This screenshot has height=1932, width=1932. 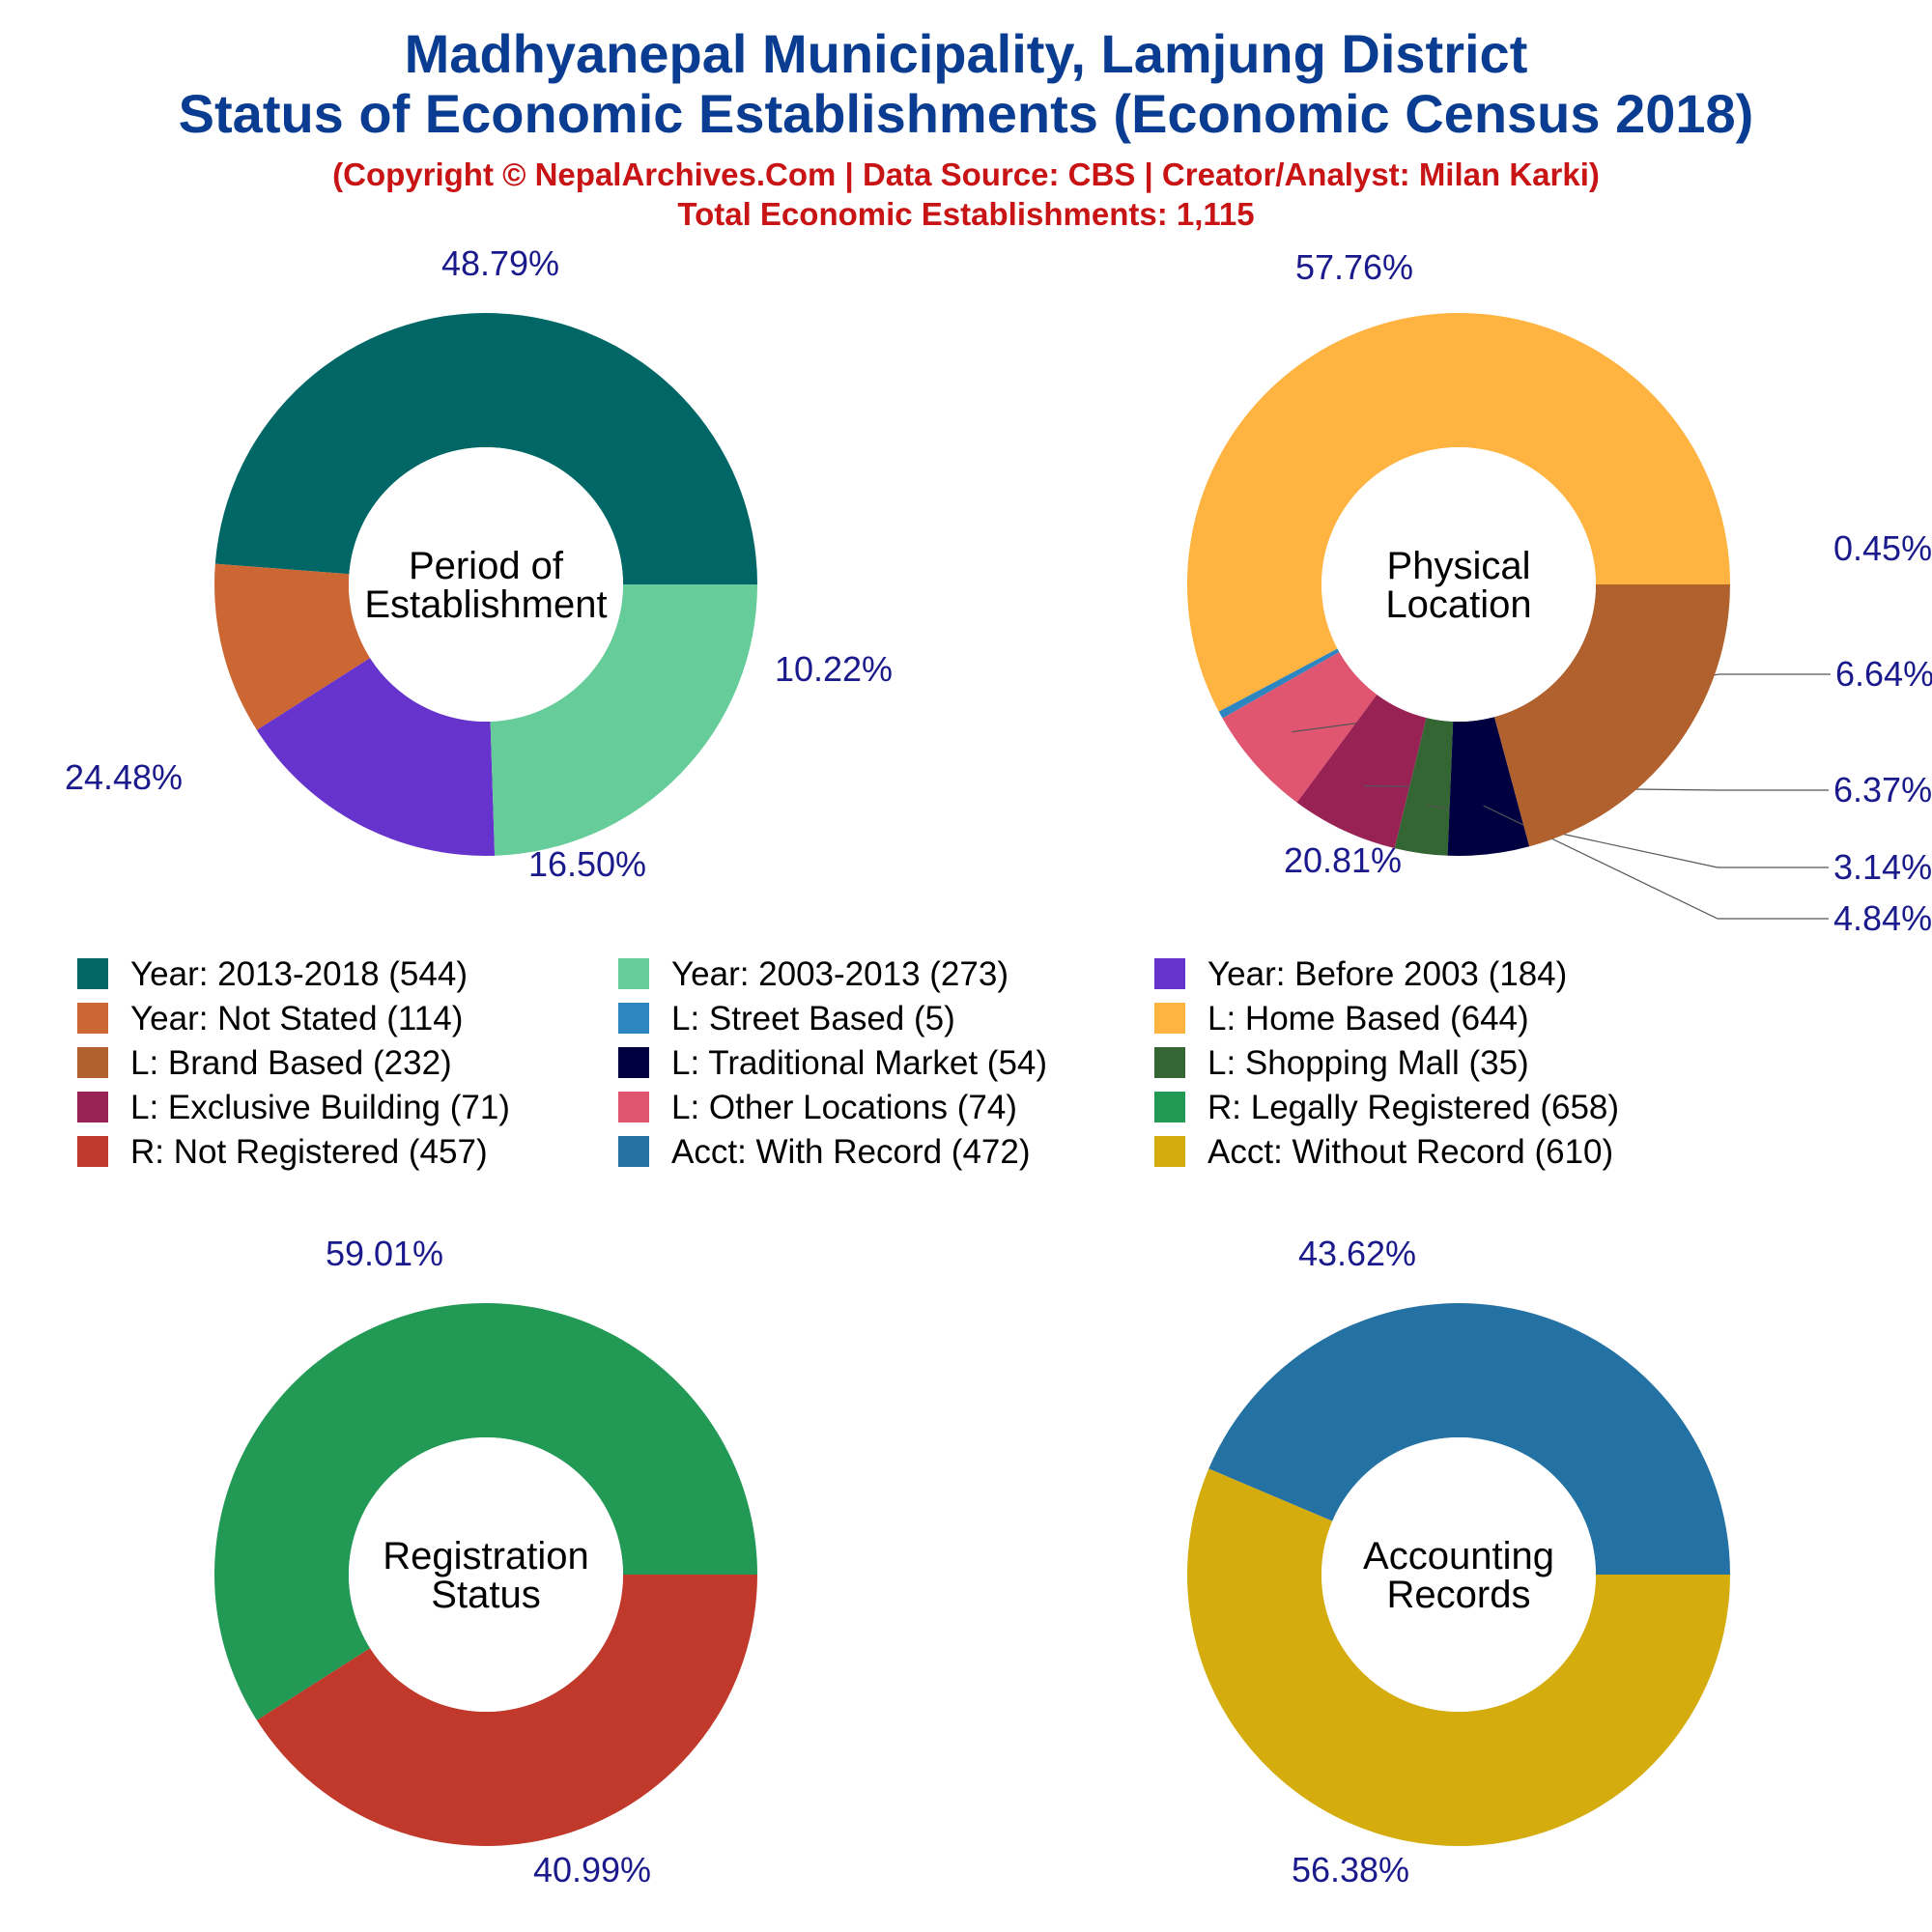 What do you see at coordinates (1410, 1152) in the screenshot?
I see `legend-label: Acct: Without Record (610)` at bounding box center [1410, 1152].